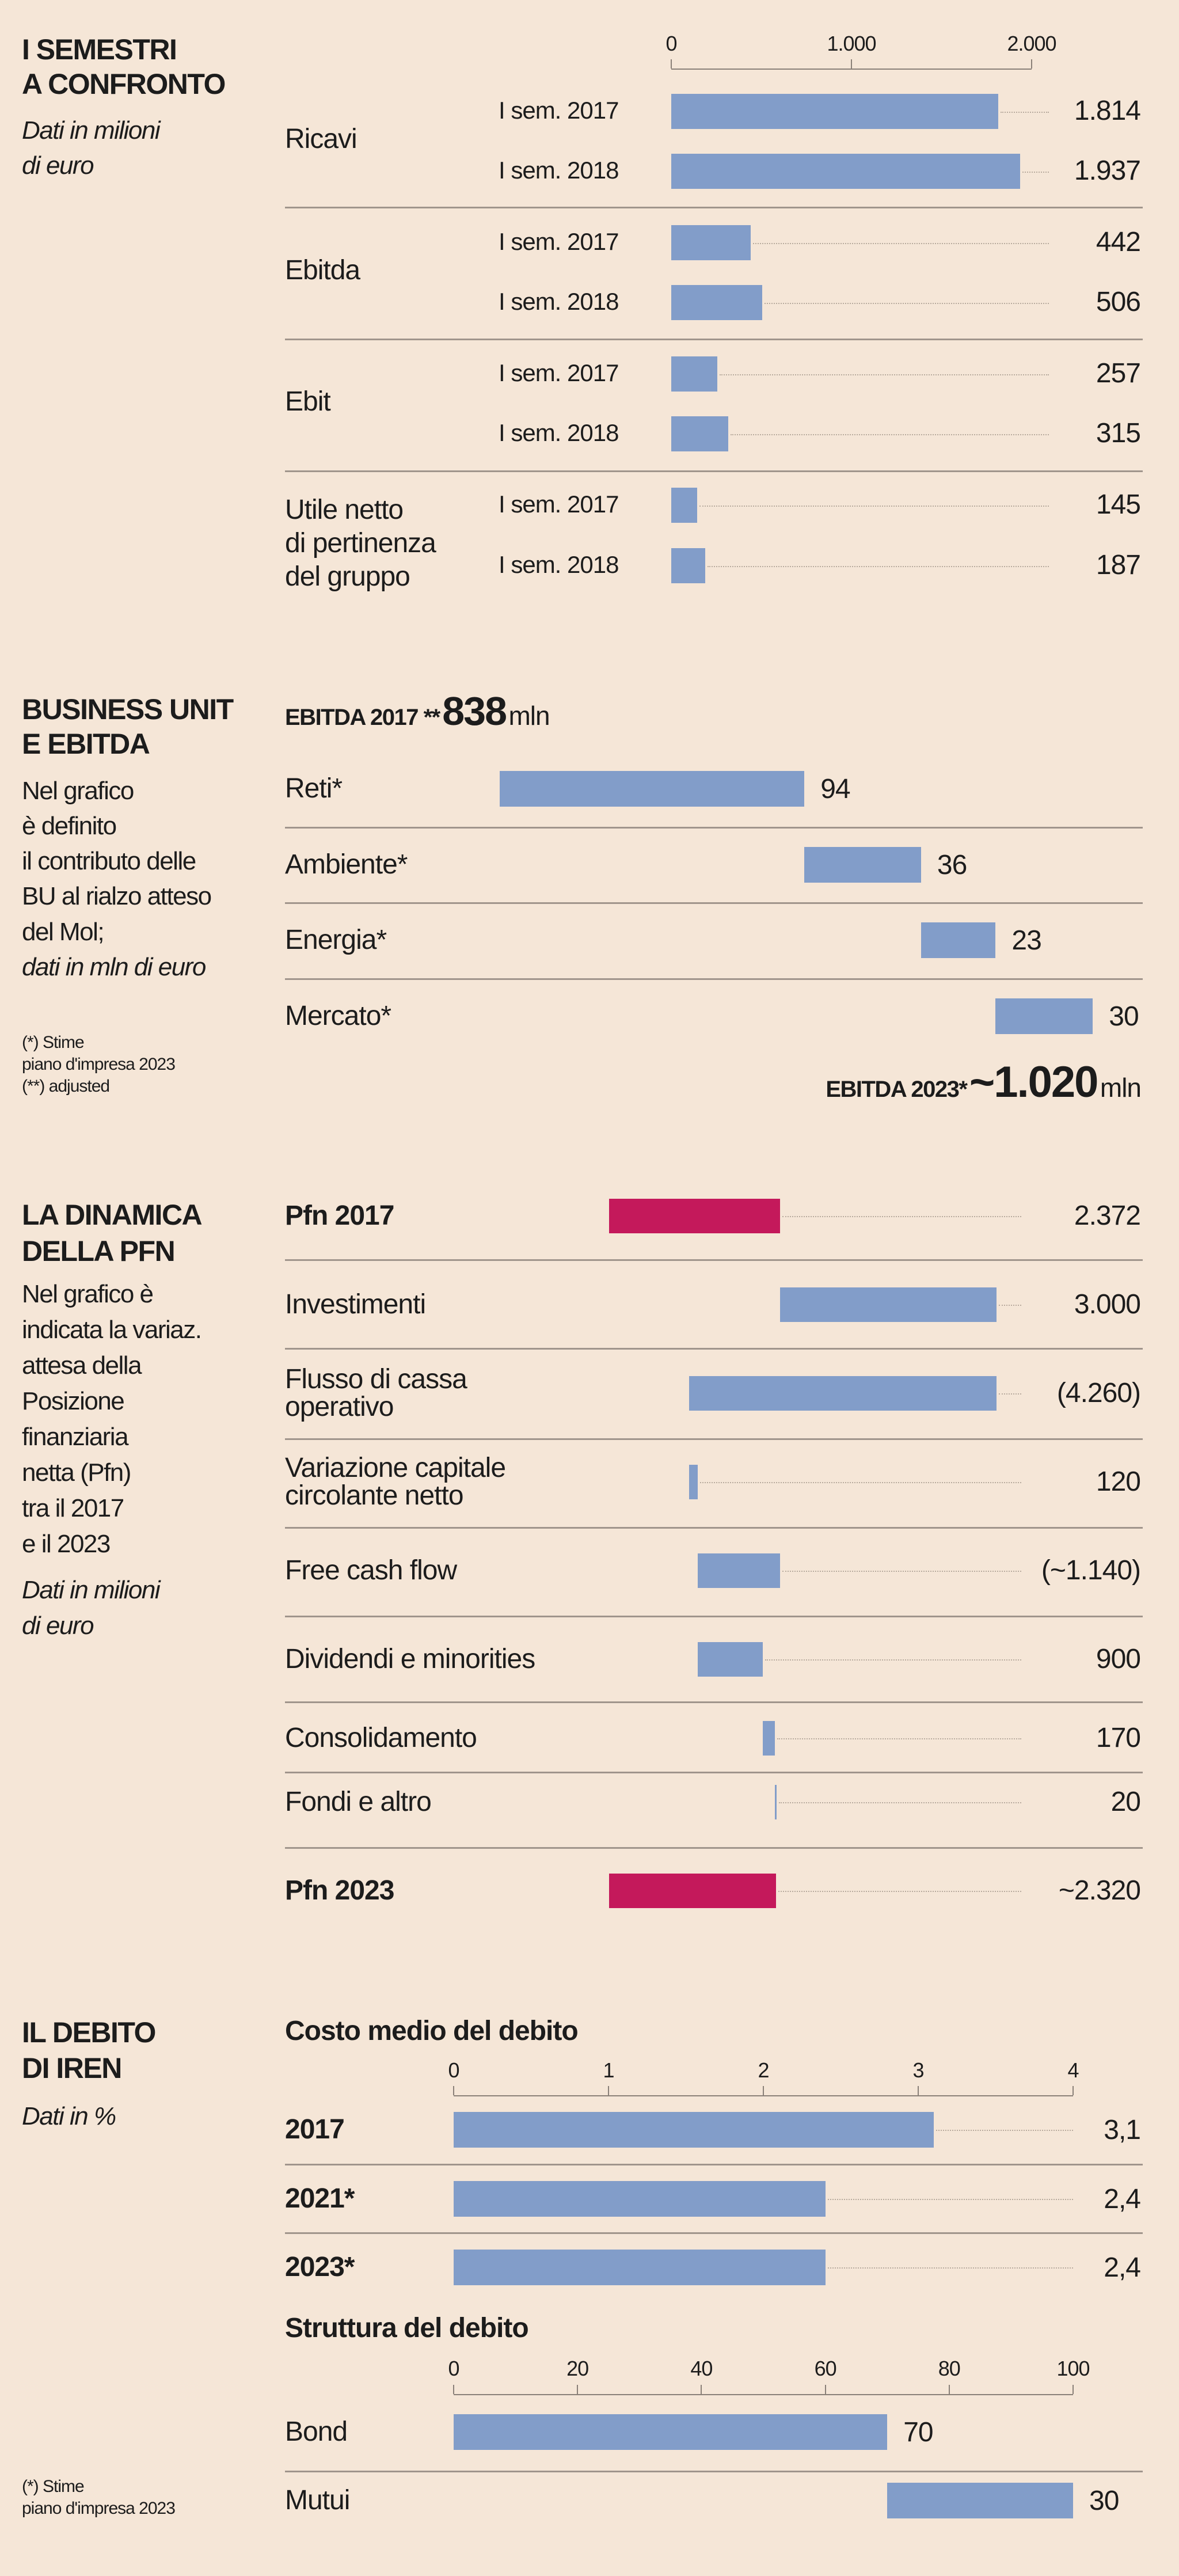 Image resolution: width=1179 pixels, height=2576 pixels. What do you see at coordinates (66, 1544) in the screenshot?
I see `section3-text-line: e il 2023` at bounding box center [66, 1544].